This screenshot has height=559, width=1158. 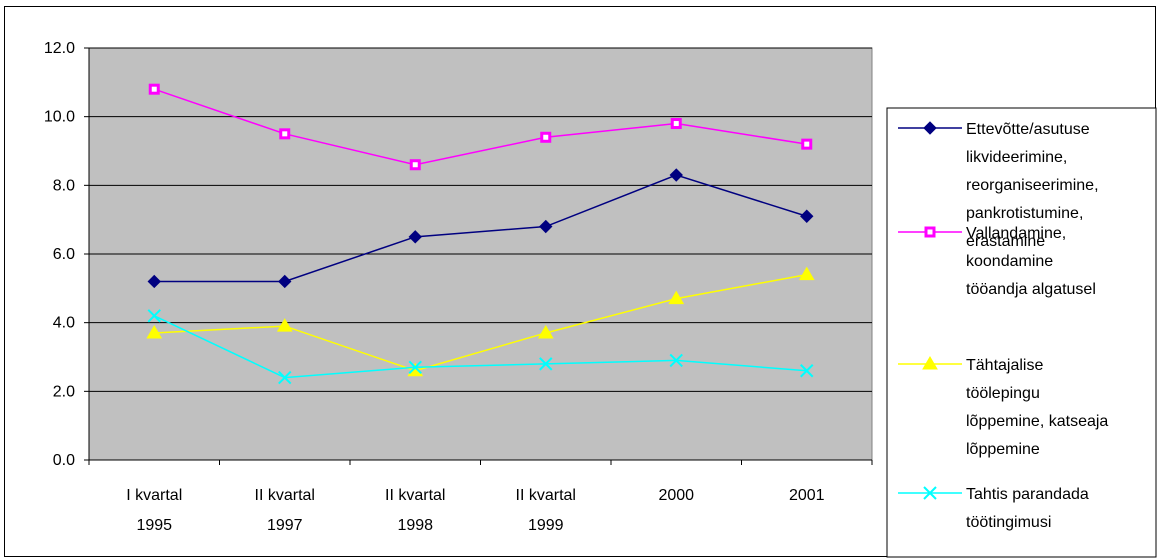 I want to click on y-tick-label: 4.0, so click(x=64, y=323).